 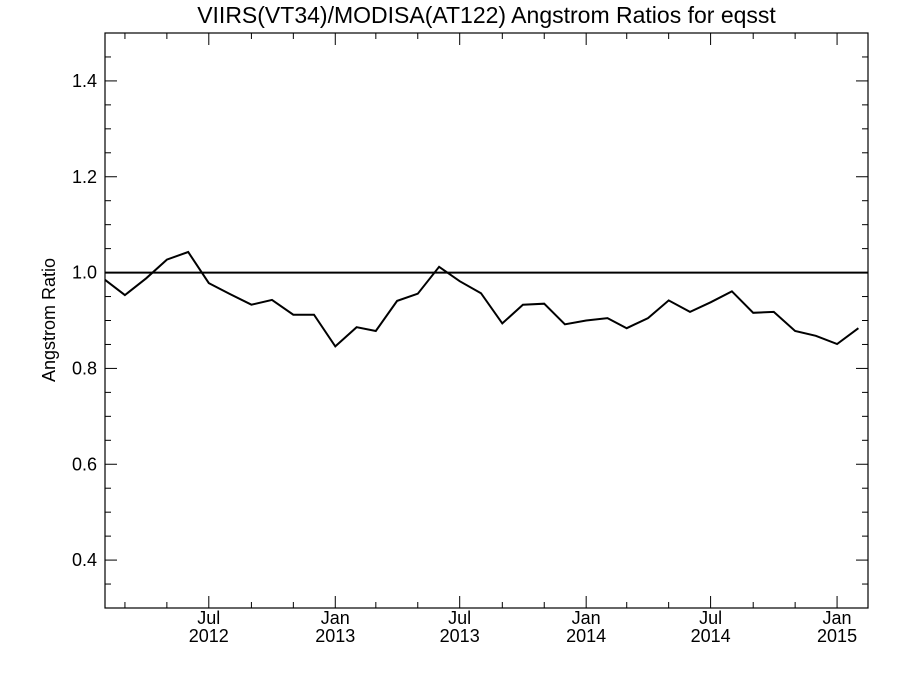 I want to click on y-tick-label: 1.0, so click(x=84, y=273).